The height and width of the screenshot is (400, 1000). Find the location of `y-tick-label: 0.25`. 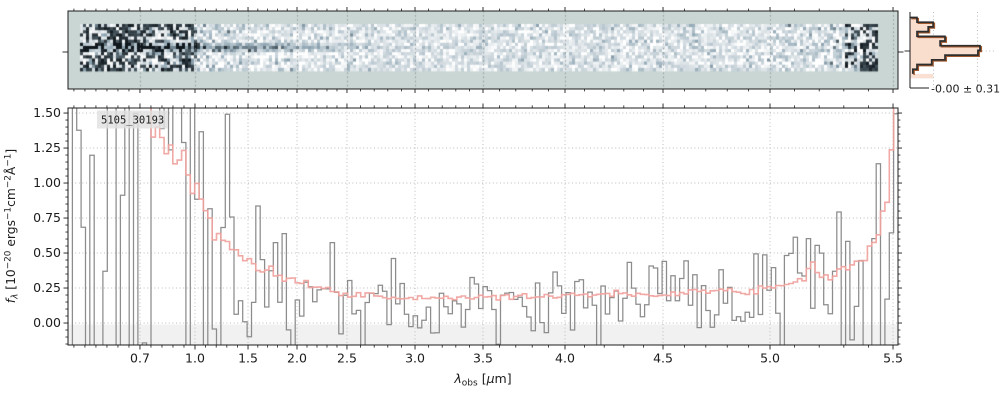

y-tick-label: 0.25 is located at coordinates (47, 287).